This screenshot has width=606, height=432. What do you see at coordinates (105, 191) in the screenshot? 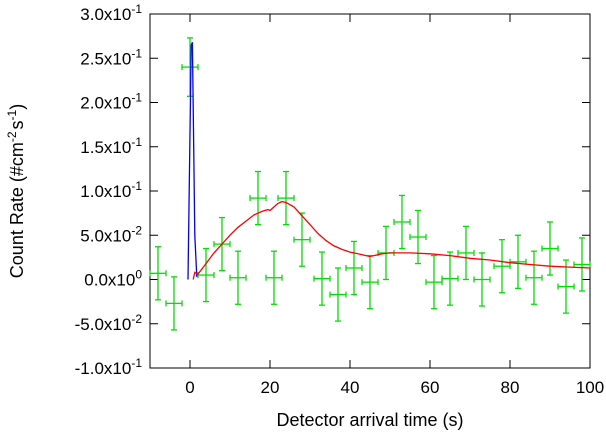
I see `y-tick-mantissa: 1.0x10` at bounding box center [105, 191].